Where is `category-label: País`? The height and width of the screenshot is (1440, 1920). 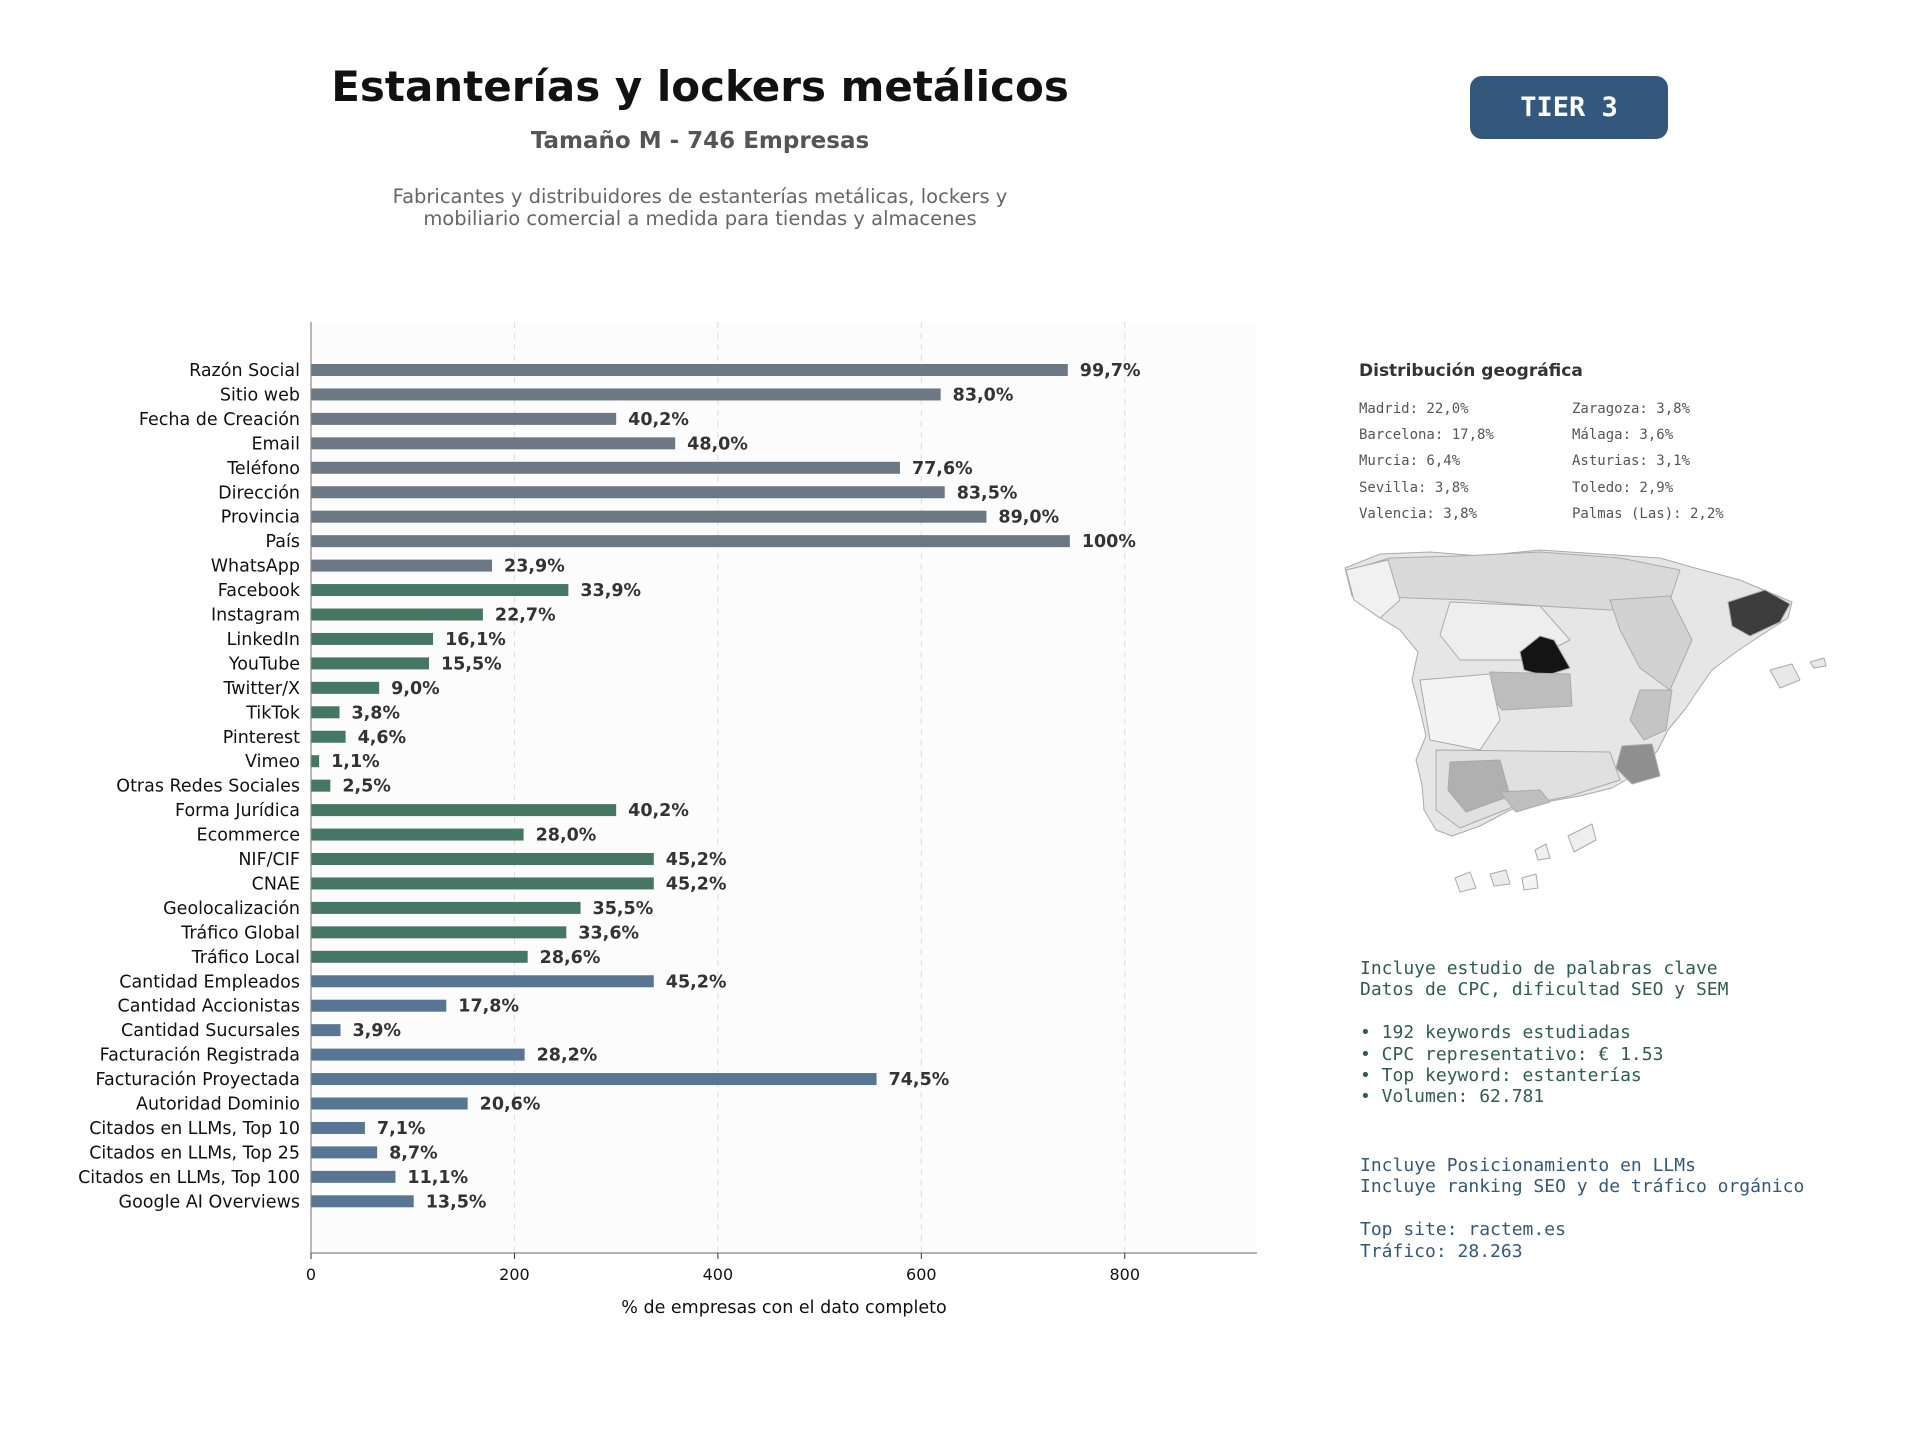 category-label: País is located at coordinates (283, 542).